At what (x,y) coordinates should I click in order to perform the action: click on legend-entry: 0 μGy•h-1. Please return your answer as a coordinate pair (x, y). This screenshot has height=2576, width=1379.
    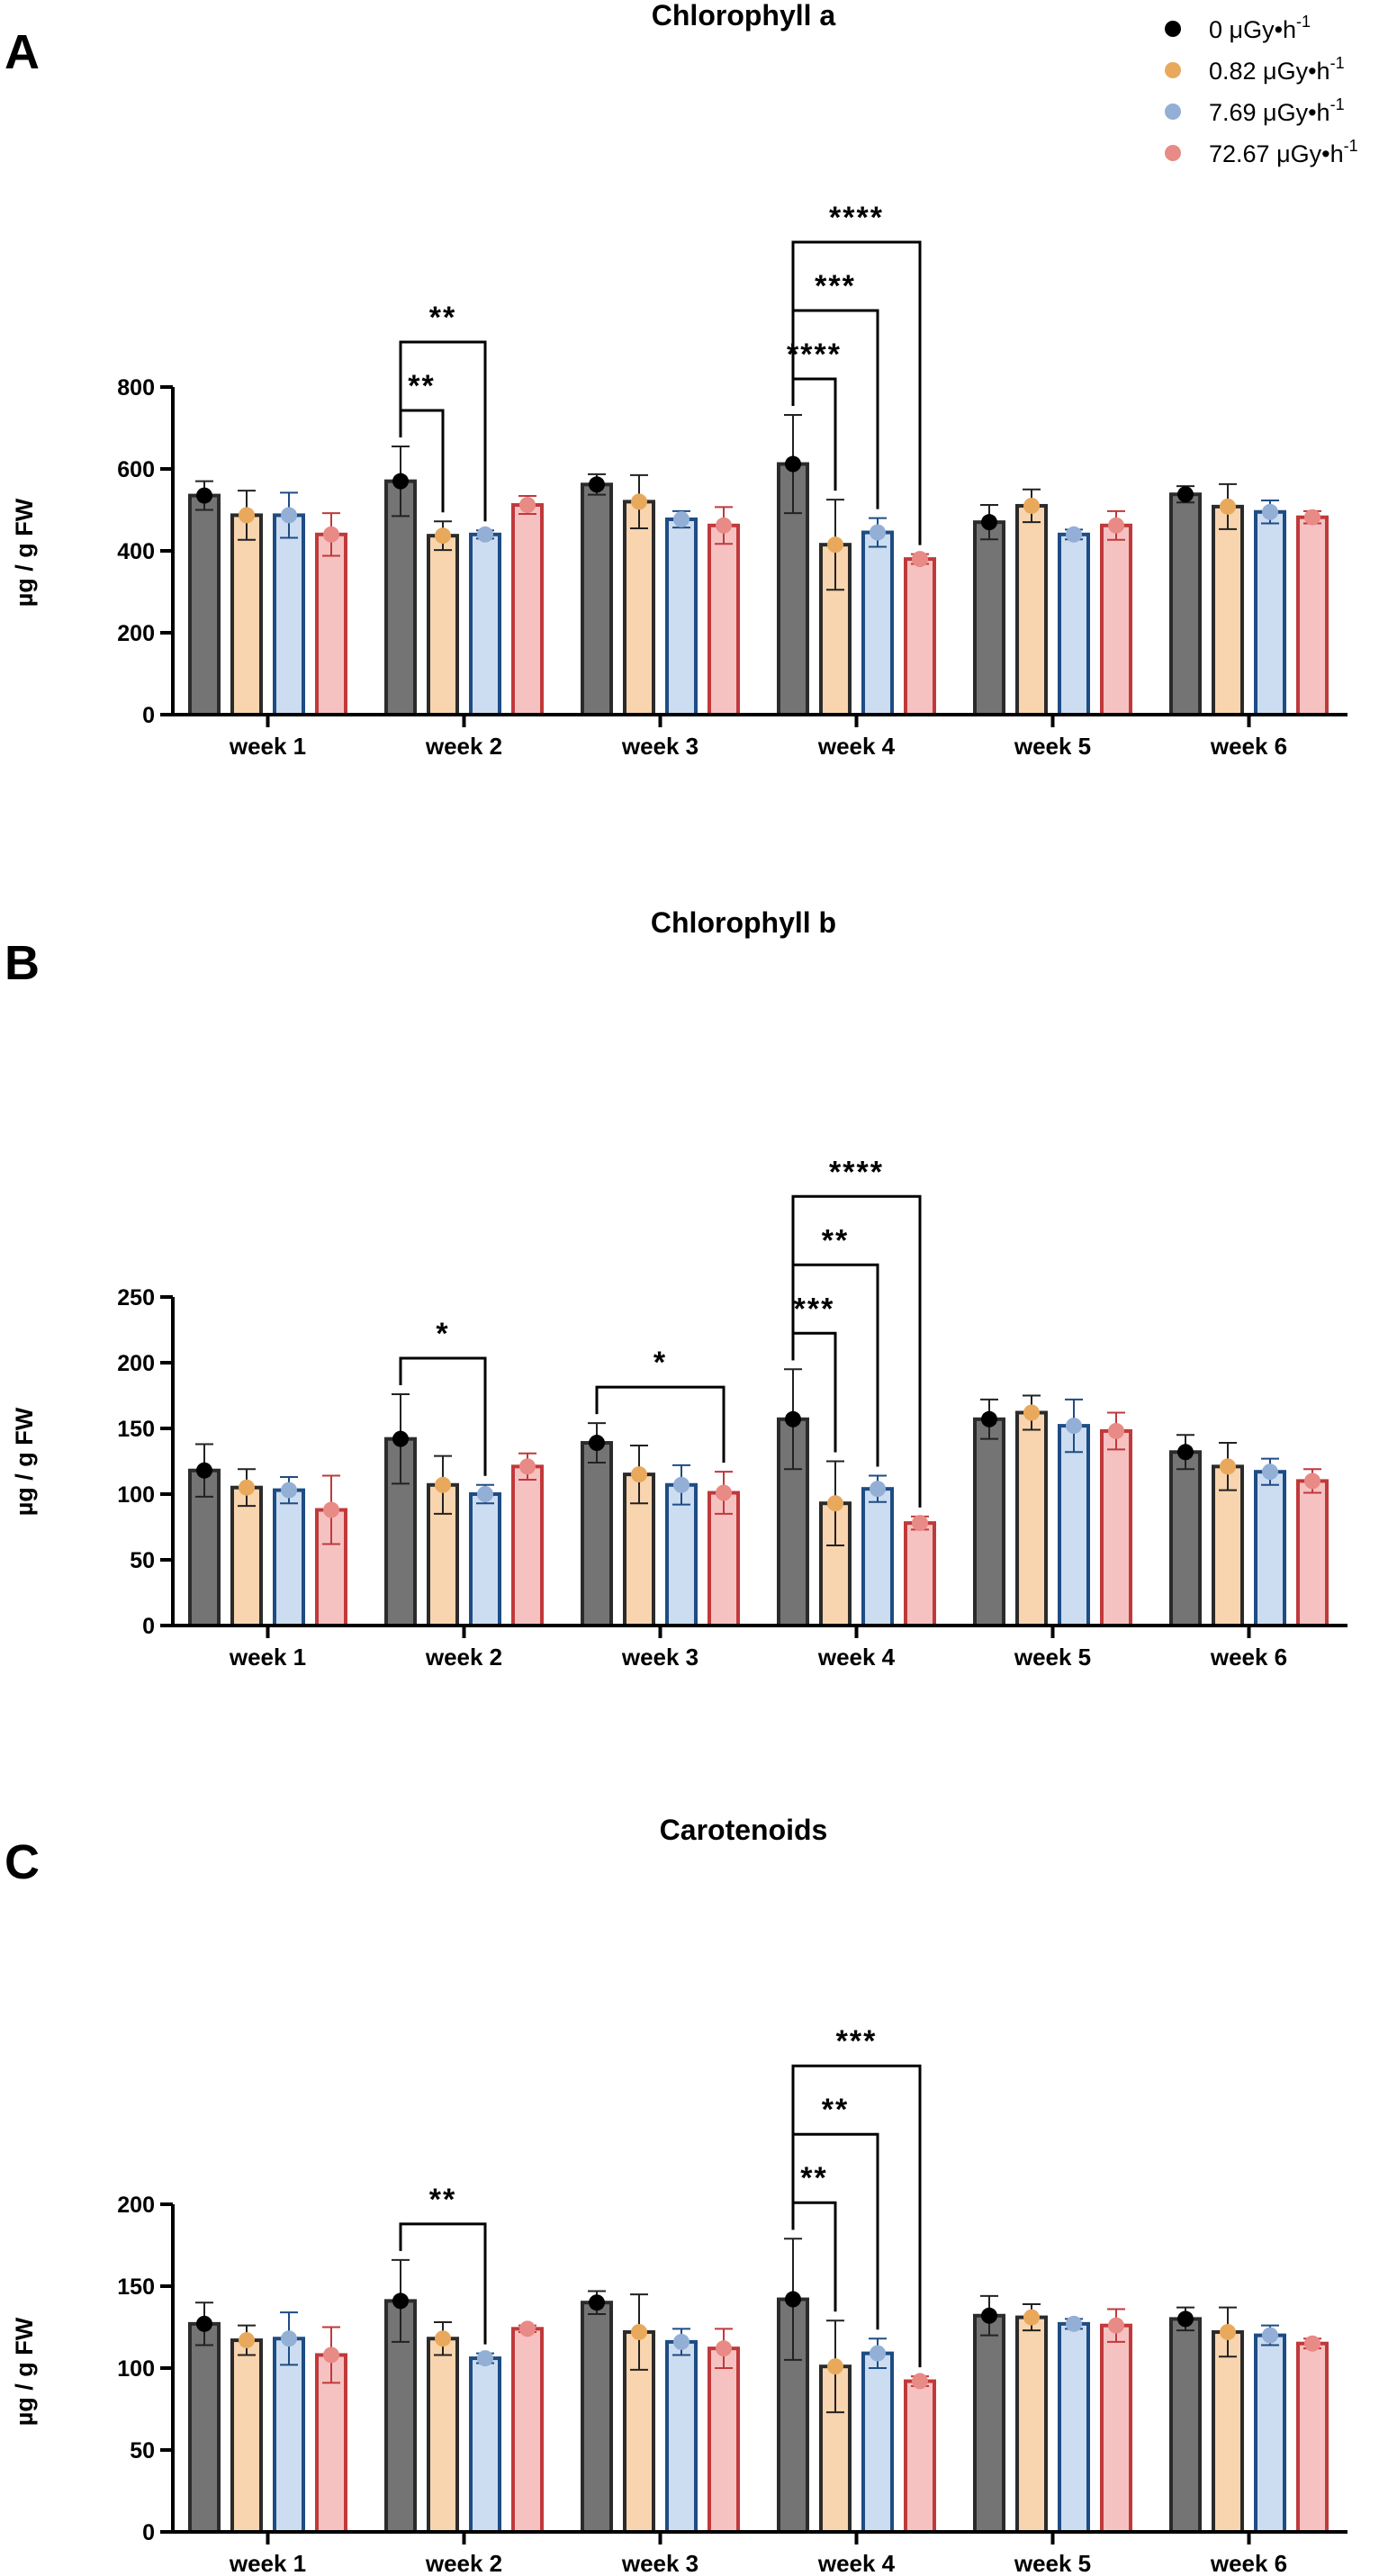
    Looking at the image, I should click on (1238, 28).